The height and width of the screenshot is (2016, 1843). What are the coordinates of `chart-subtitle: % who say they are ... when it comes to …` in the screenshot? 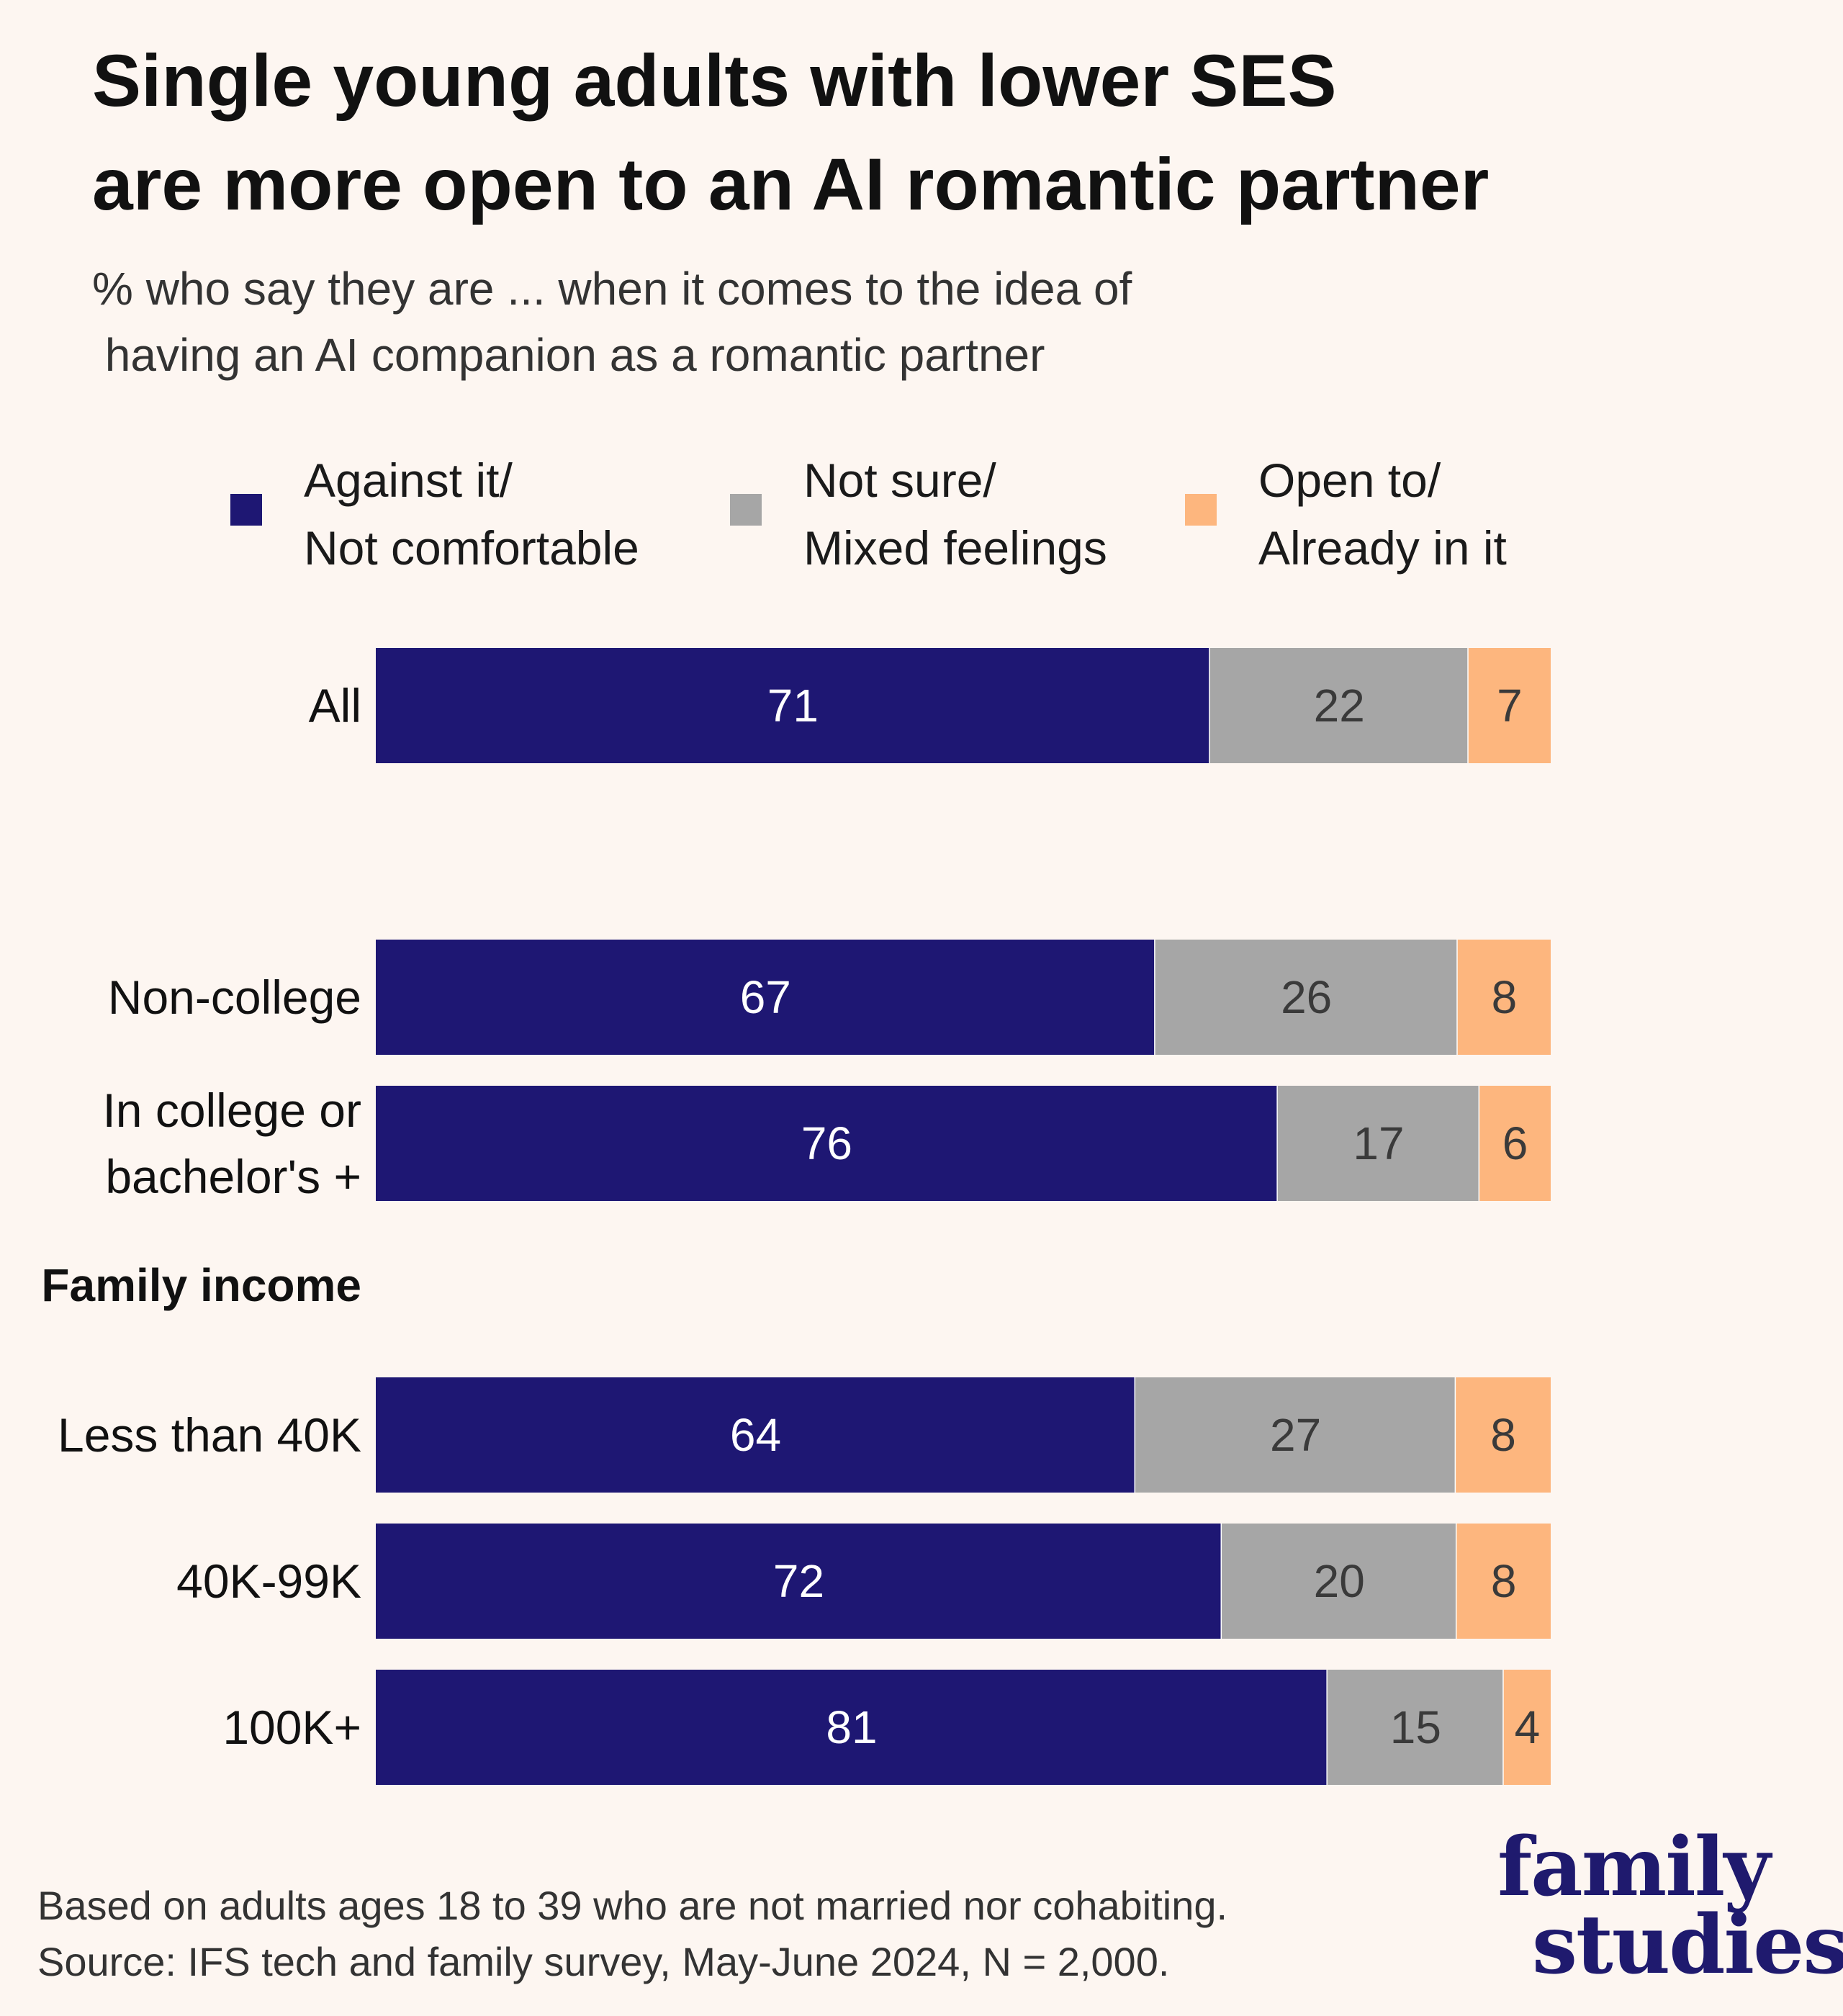 It's located at (812, 322).